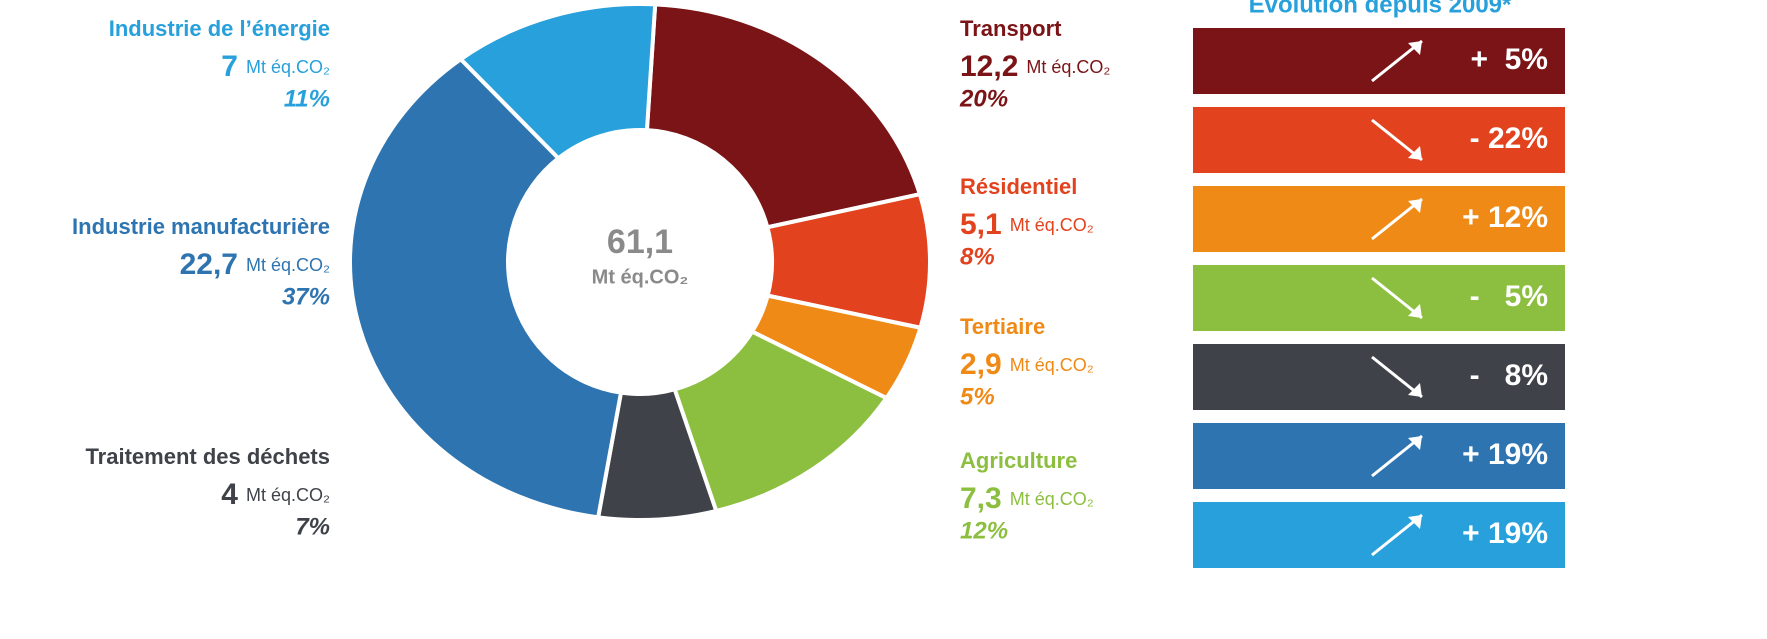 This screenshot has height=639, width=1767. Describe the element at coordinates (640, 277) in the screenshot. I see `total-unit: Mt éq.CO₂` at that location.